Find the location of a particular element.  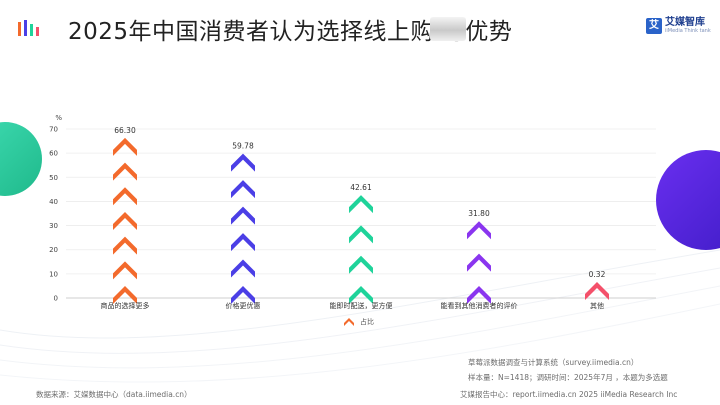

y-axis-unit: % is located at coordinates (58, 118).